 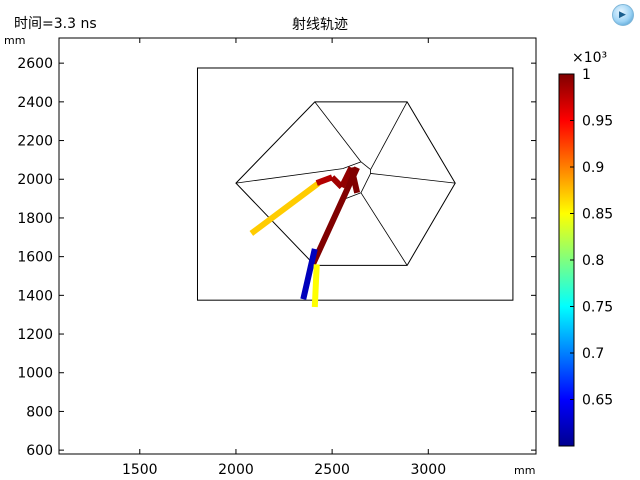 I want to click on colorbar-tick-label: 1, so click(x=586, y=75).